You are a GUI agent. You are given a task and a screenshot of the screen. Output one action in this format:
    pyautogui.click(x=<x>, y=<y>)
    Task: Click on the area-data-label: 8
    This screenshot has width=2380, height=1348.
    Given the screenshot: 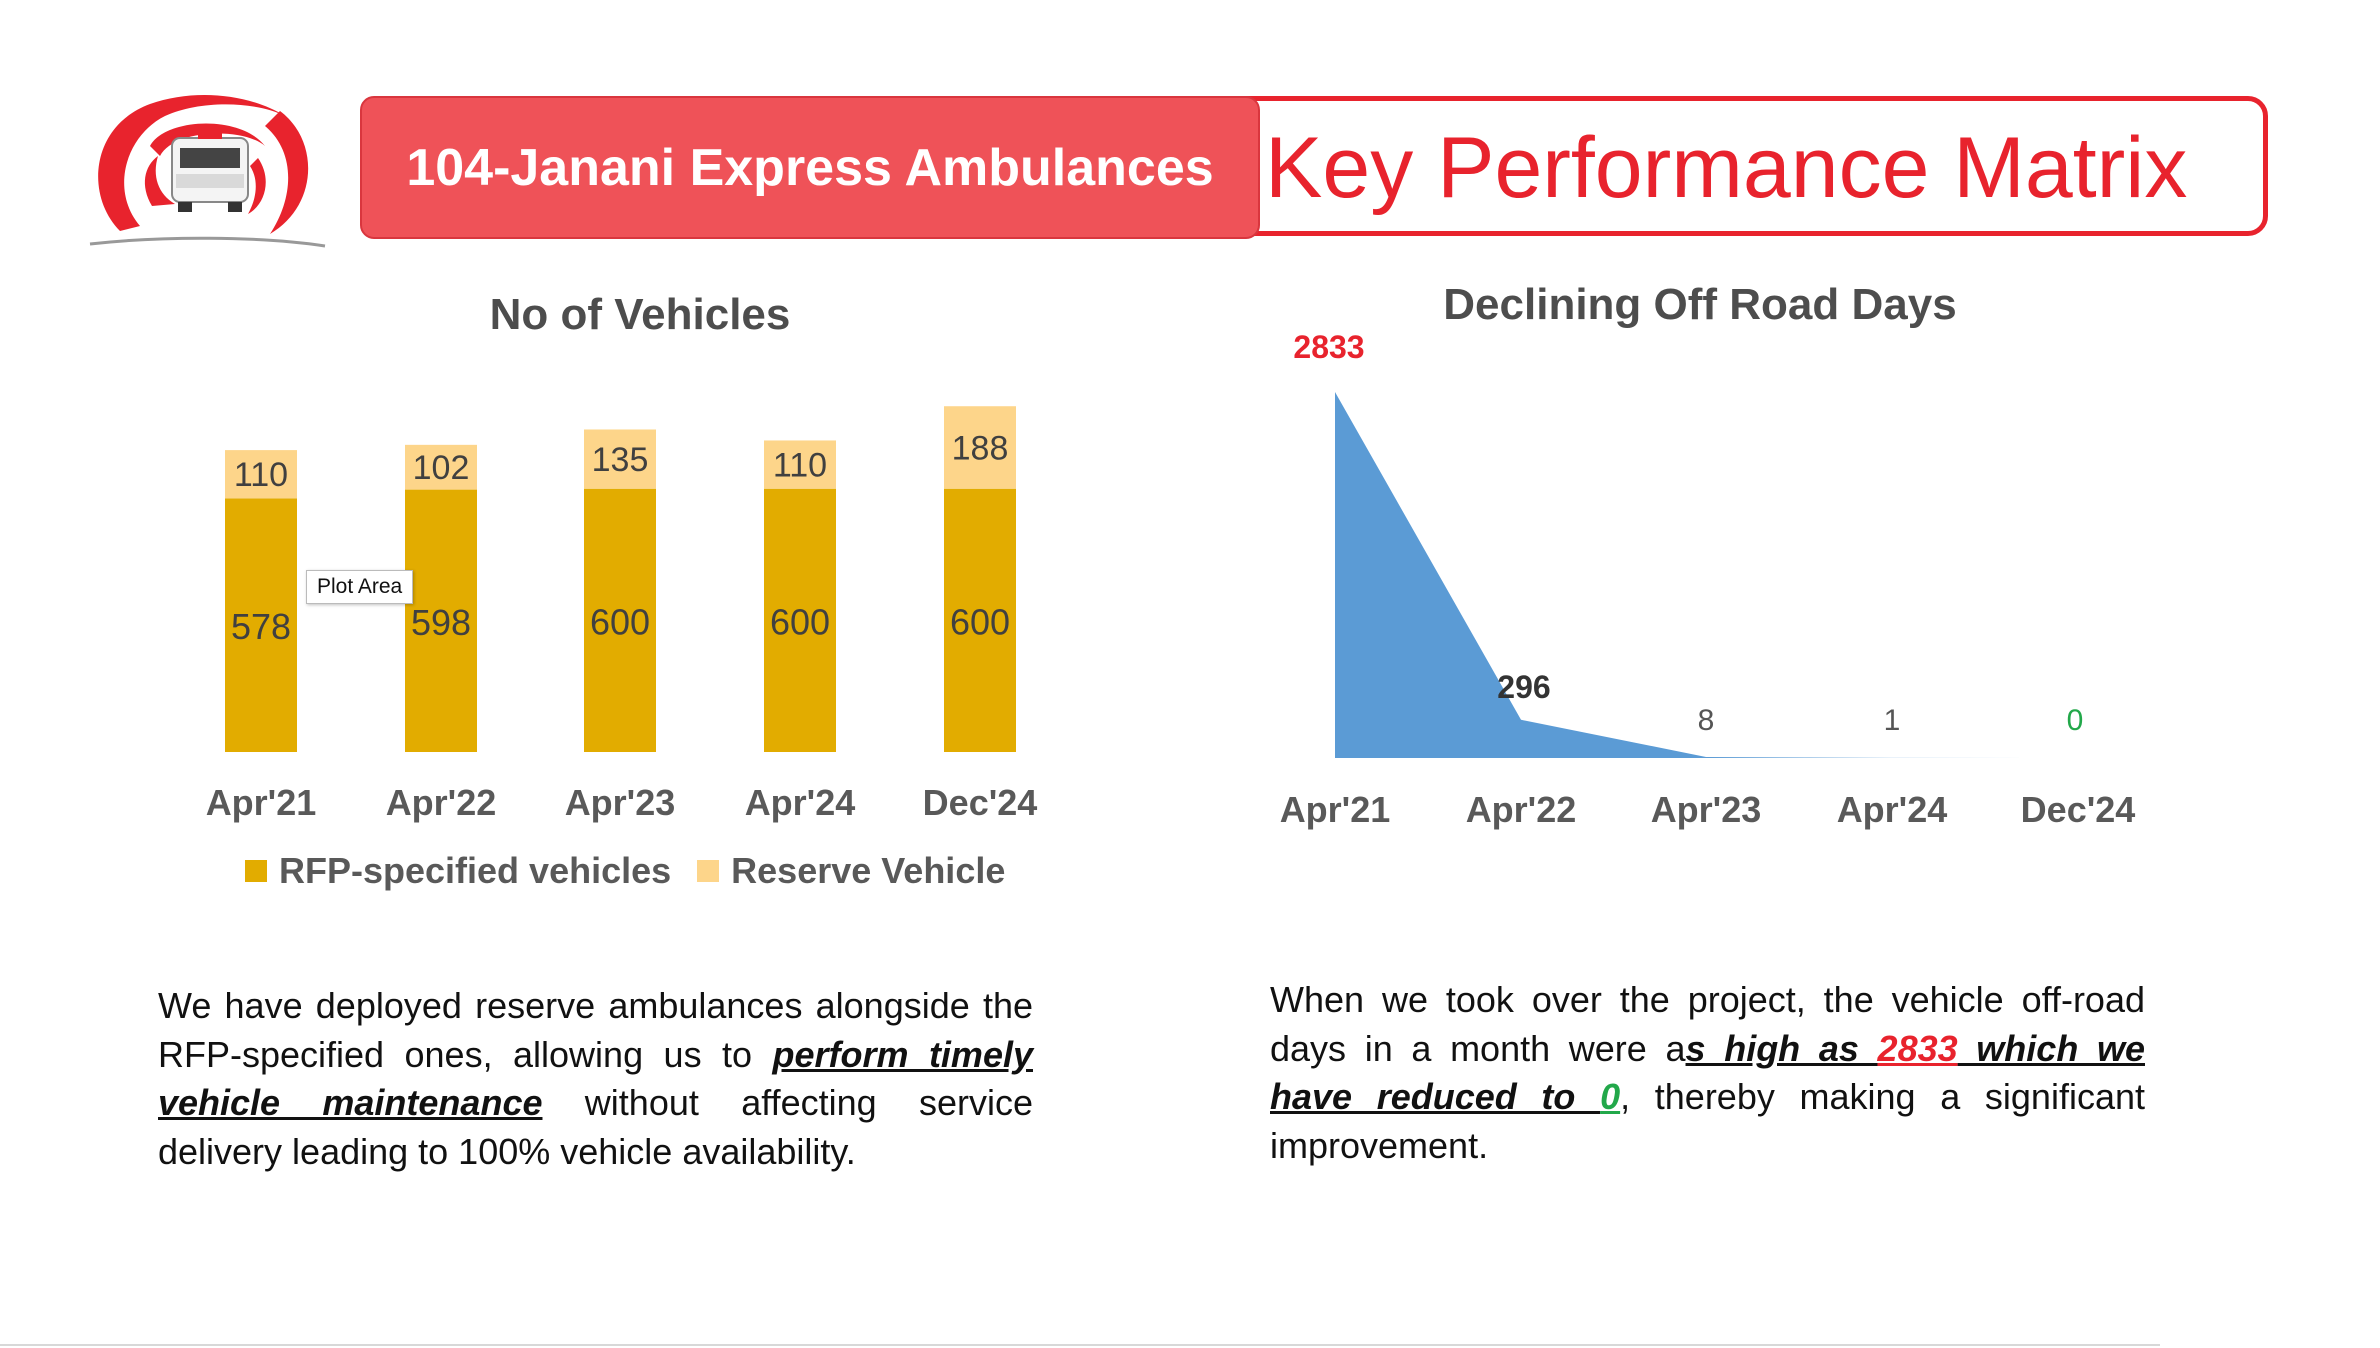 What is the action you would take?
    pyautogui.click(x=1706, y=720)
    